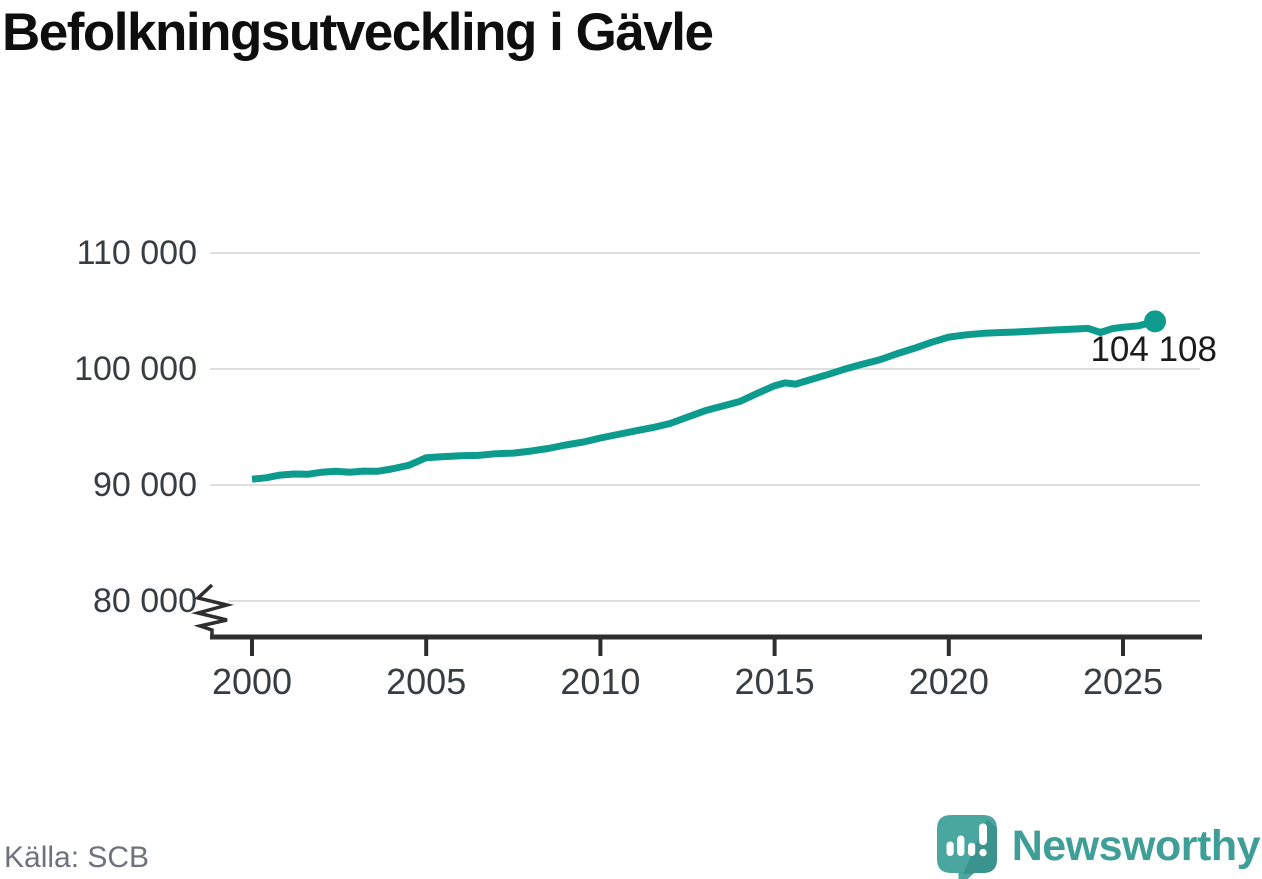  Describe the element at coordinates (982, 834) in the screenshot. I see `exclamation-bar` at that location.